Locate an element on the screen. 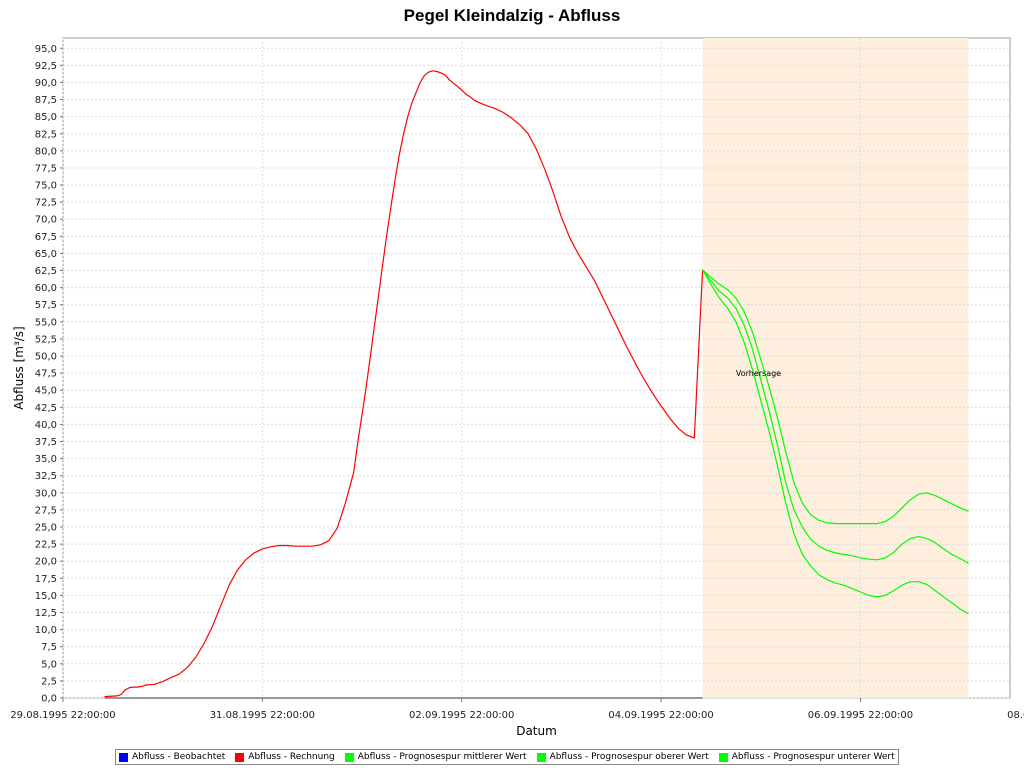 The image size is (1024, 768). y-tick-label: 67,5 is located at coordinates (46, 237).